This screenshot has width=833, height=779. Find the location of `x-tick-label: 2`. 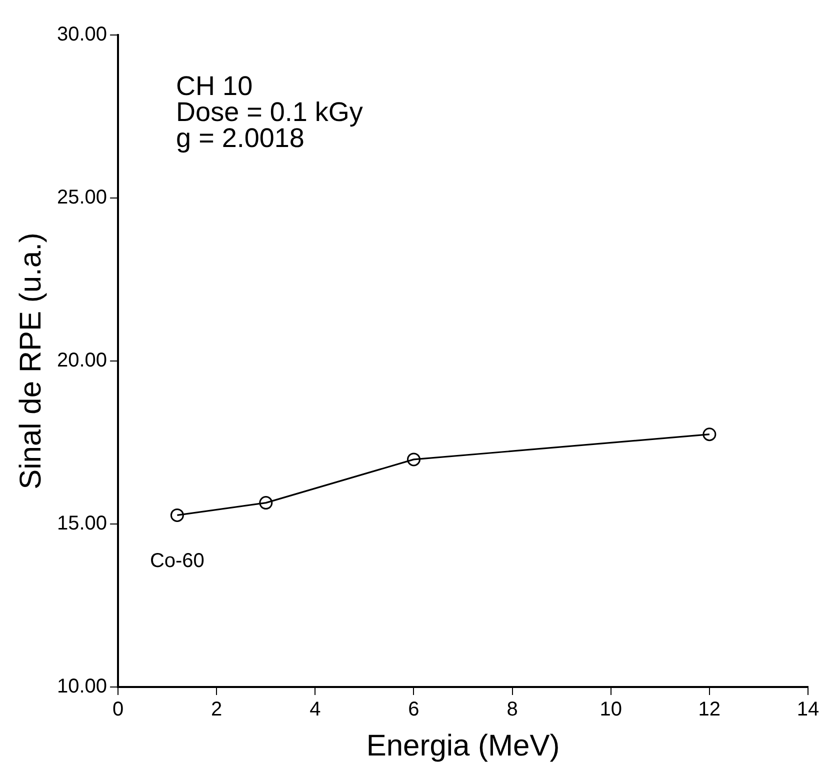

x-tick-label: 2 is located at coordinates (216, 709).